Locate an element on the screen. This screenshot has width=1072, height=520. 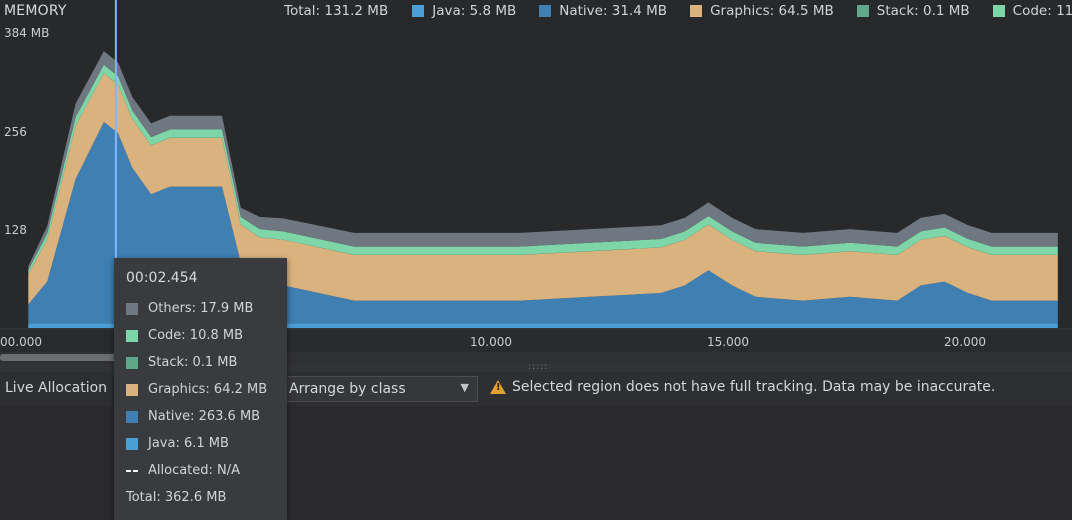
tooltip-row-native: Native: 263.6 MB is located at coordinates (193, 416).